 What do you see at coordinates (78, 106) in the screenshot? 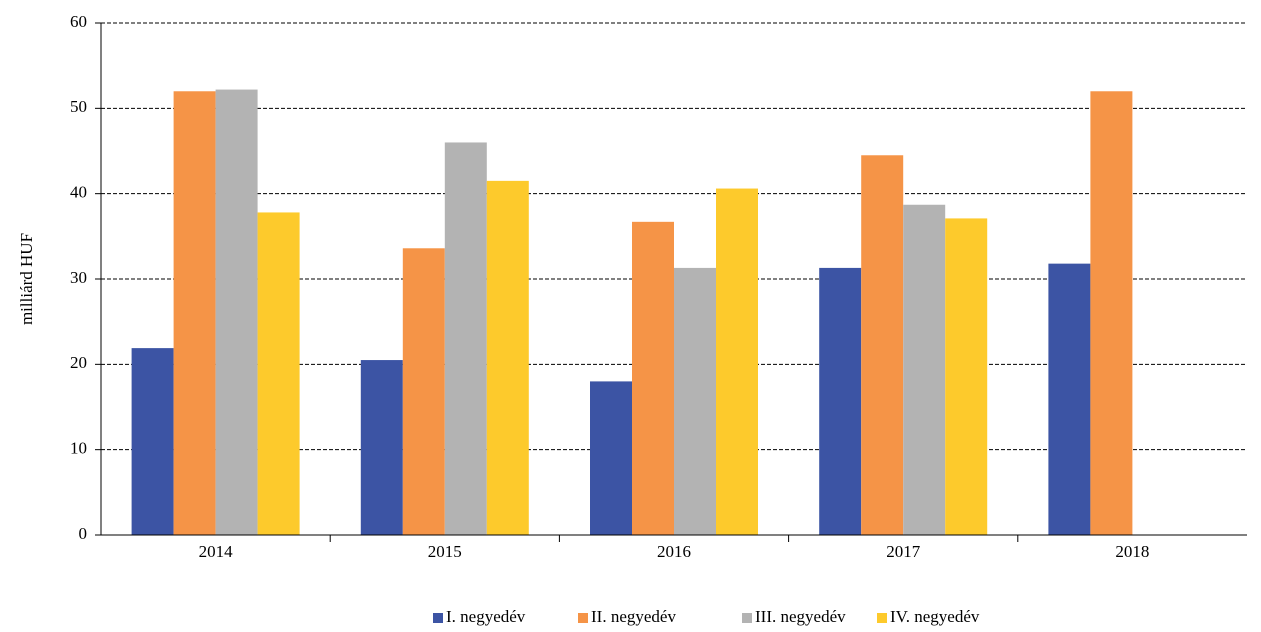
I see `y-tick-label: 50` at bounding box center [78, 106].